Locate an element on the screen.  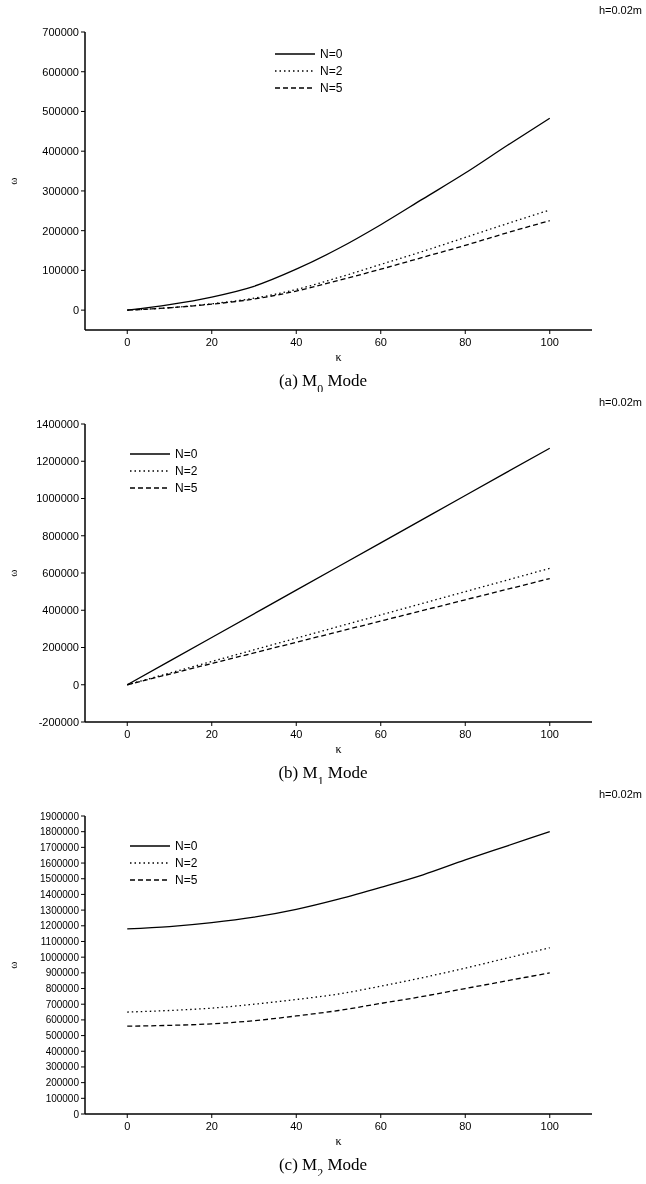
y-tick-label: 1800000 is located at coordinates (60, 832).